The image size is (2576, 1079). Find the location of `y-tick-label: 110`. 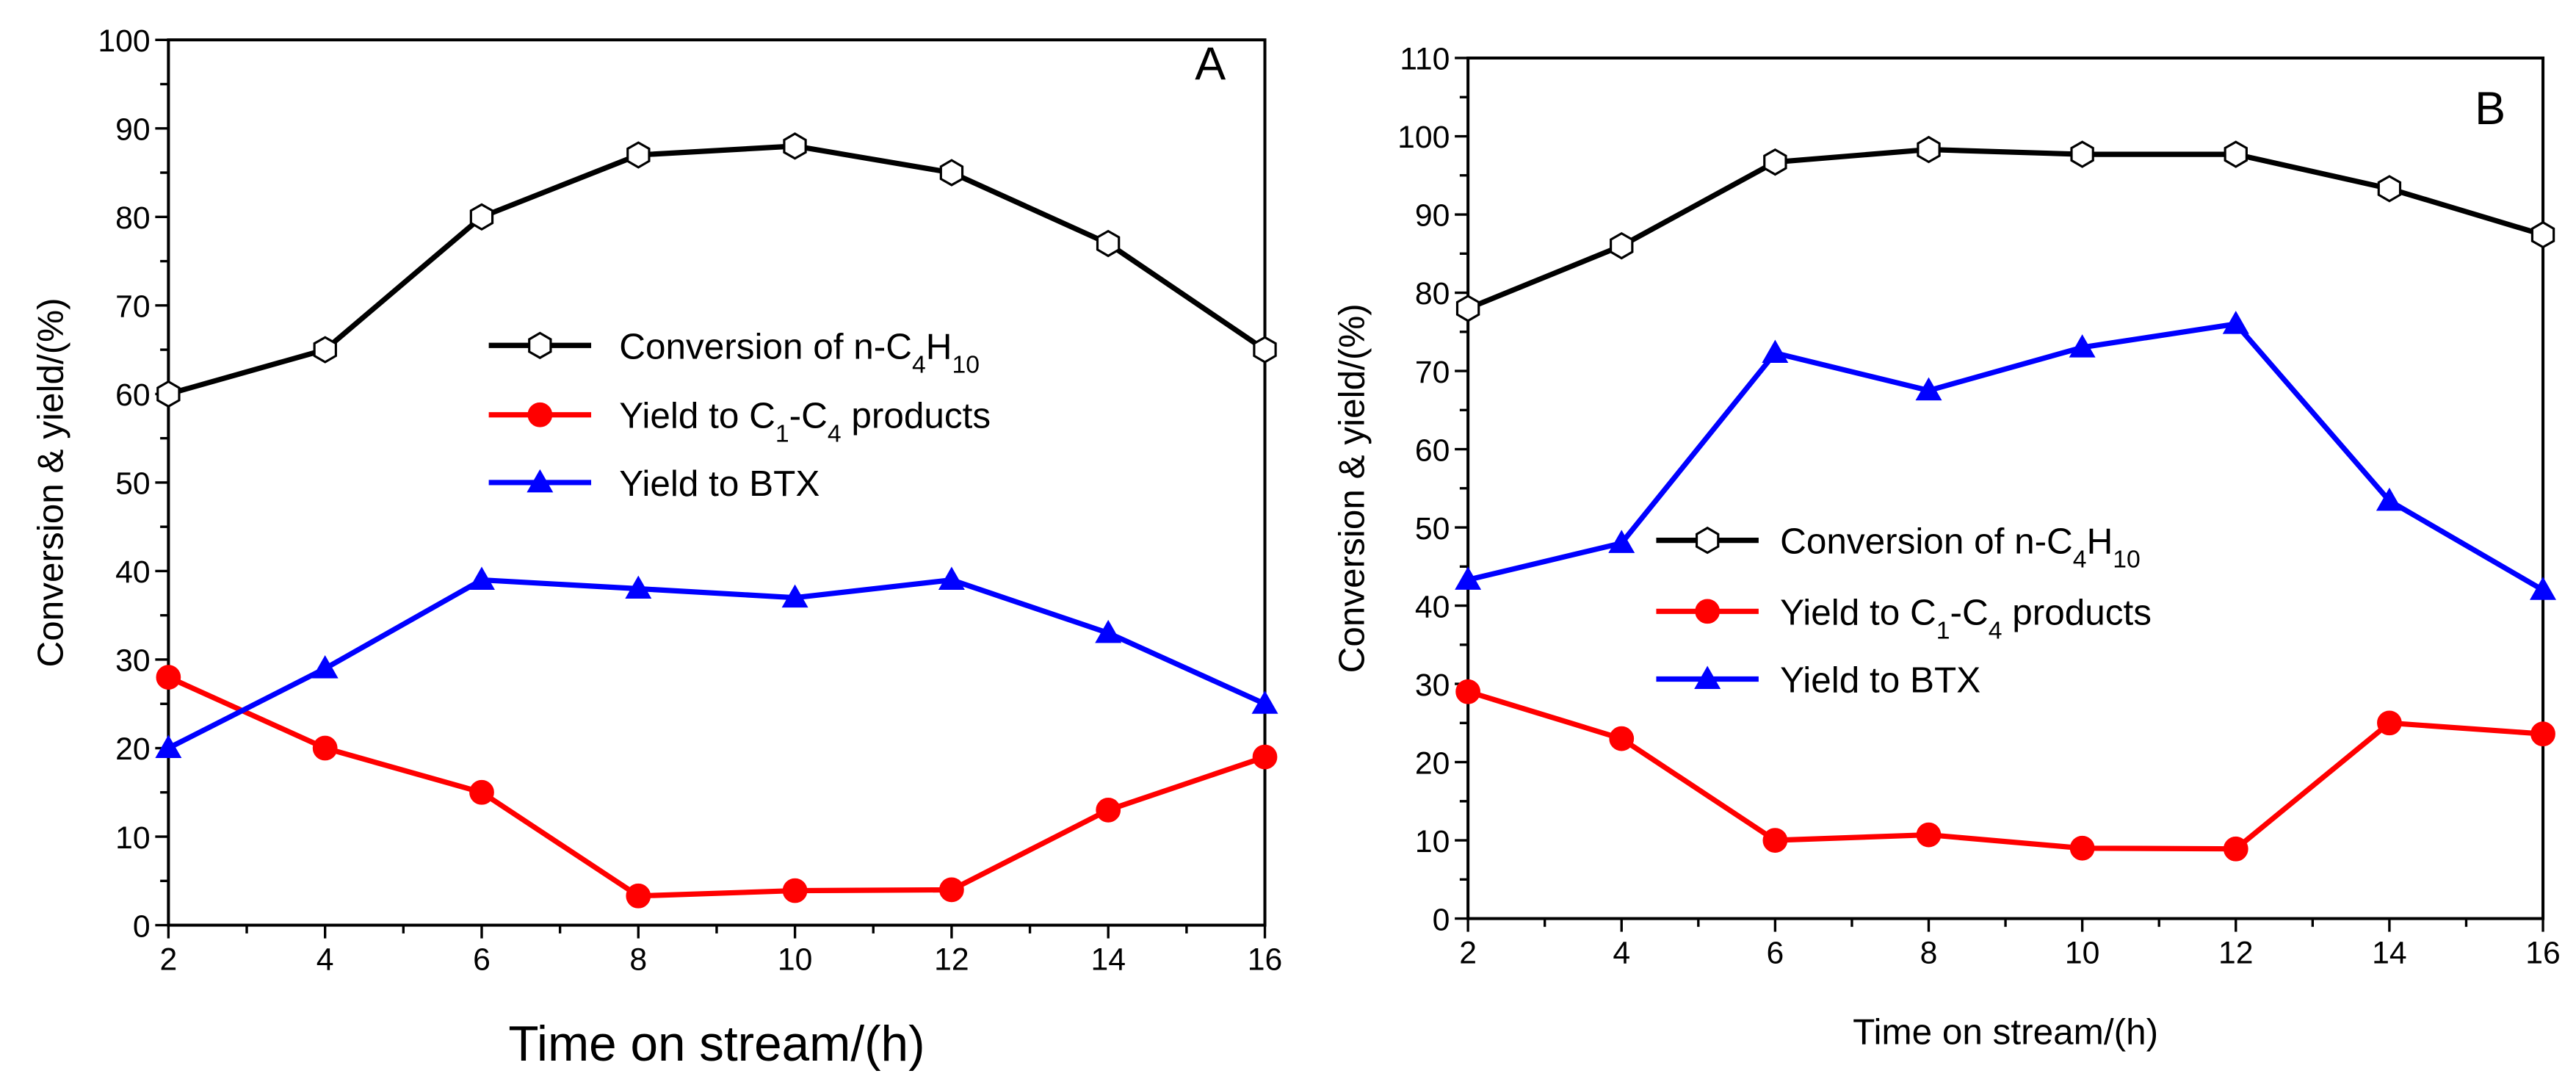

y-tick-label: 110 is located at coordinates (1425, 60).